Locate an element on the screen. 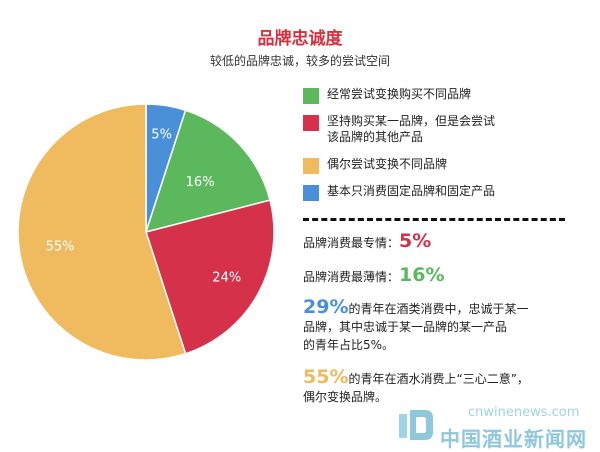  note-55-line1: 的青年在酒水消费上“三心二意”， is located at coordinates (438, 379).